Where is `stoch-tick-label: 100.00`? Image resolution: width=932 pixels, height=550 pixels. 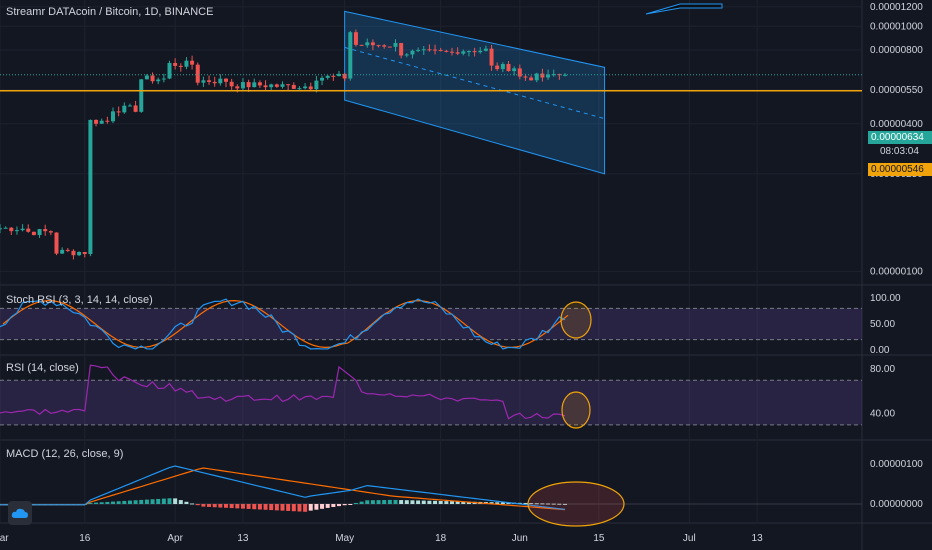 stoch-tick-label: 100.00 is located at coordinates (885, 298).